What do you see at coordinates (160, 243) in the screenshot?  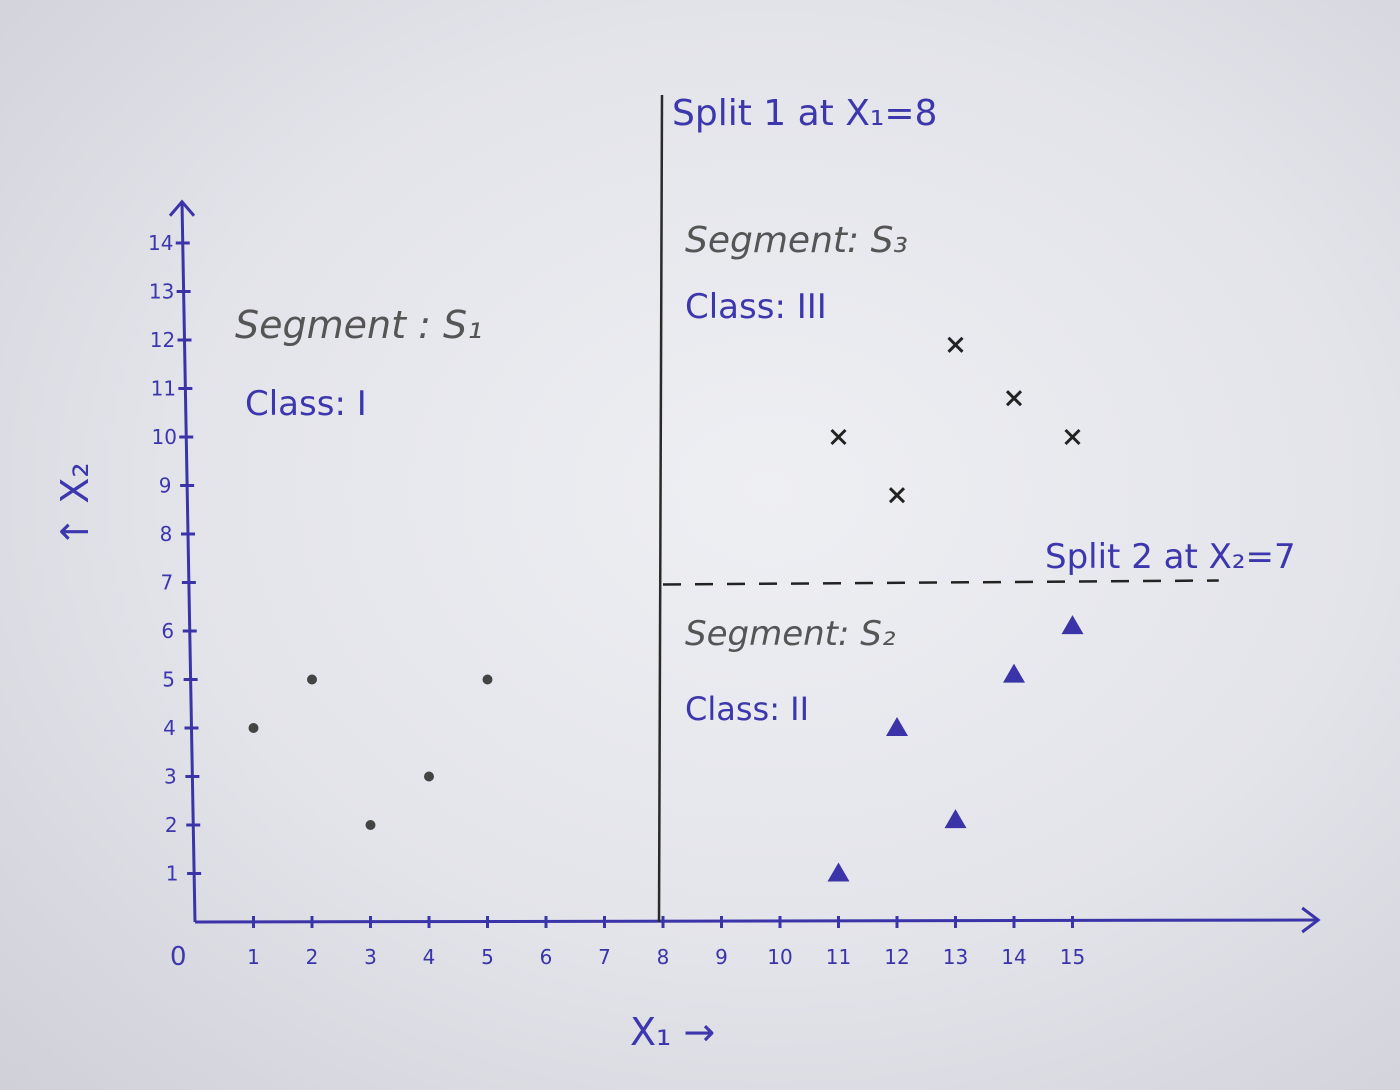 I see `y-tick-label: 14` at bounding box center [160, 243].